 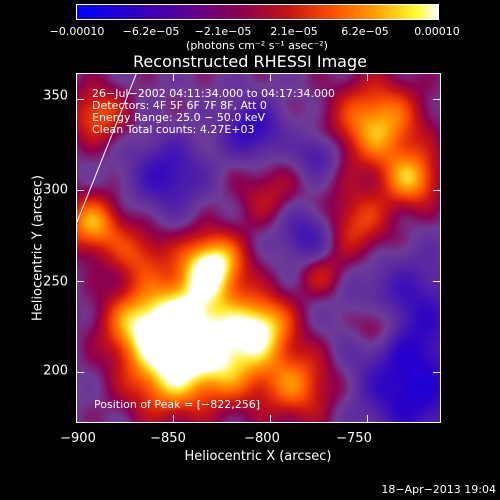 What do you see at coordinates (77, 31) in the screenshot?
I see `colorbar-tick-label: −0.00010` at bounding box center [77, 31].